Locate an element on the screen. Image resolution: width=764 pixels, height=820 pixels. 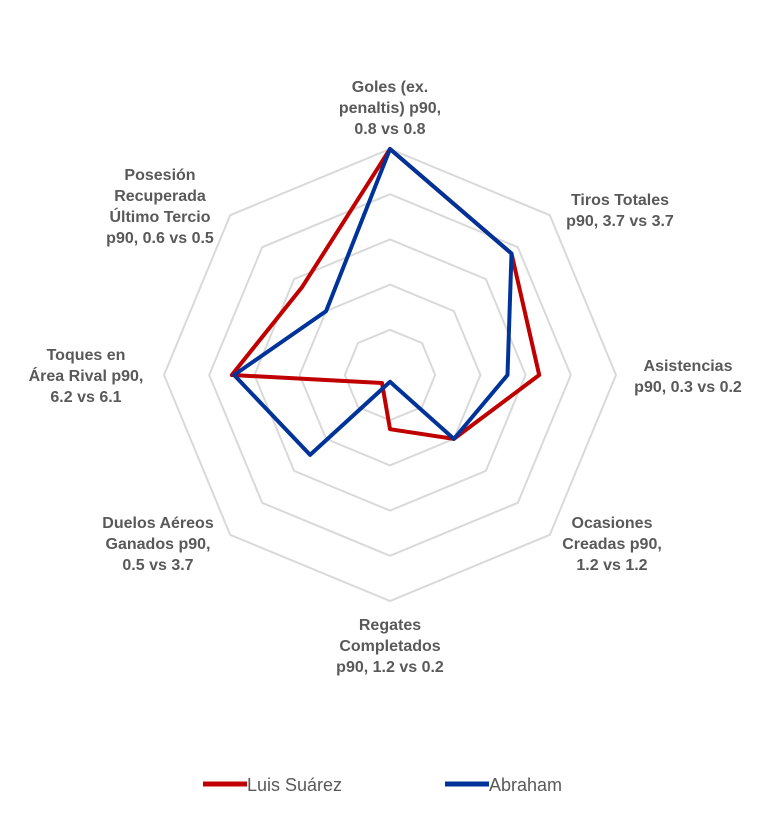
axis-label-7-line-1: Toques en is located at coordinates (86, 355).